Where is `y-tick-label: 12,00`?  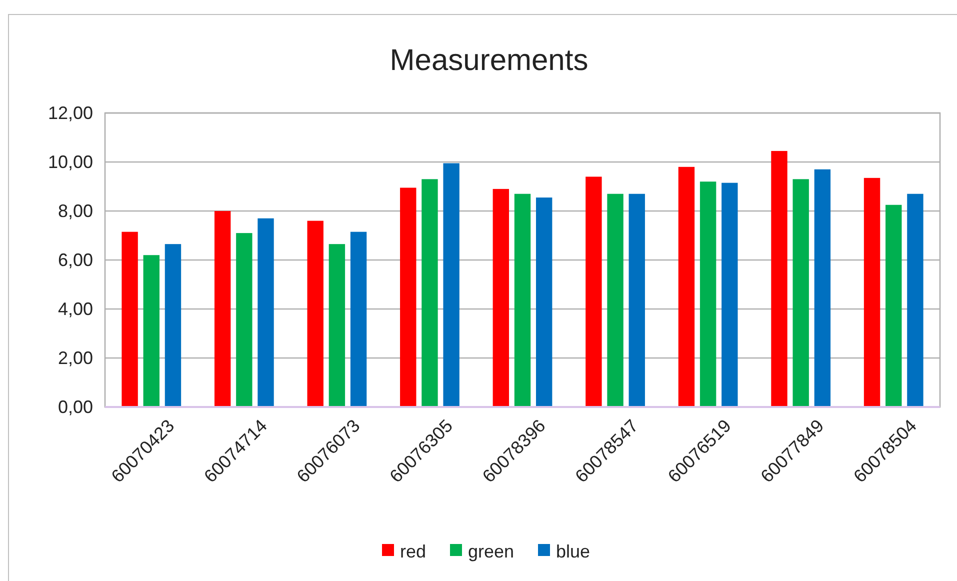 y-tick-label: 12,00 is located at coordinates (70, 112).